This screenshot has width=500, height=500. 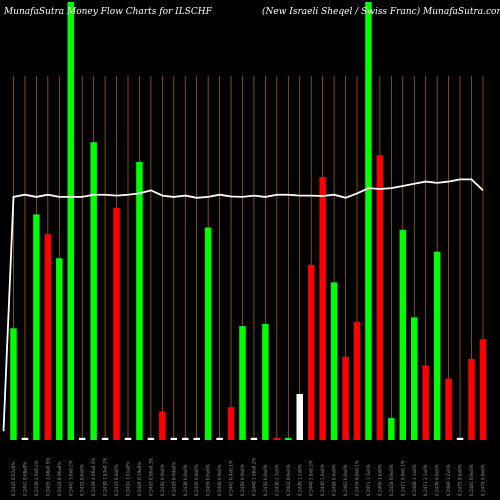 I want to click on x-tick-label: 0.2468 1.1x0%, so click(x=414, y=480).